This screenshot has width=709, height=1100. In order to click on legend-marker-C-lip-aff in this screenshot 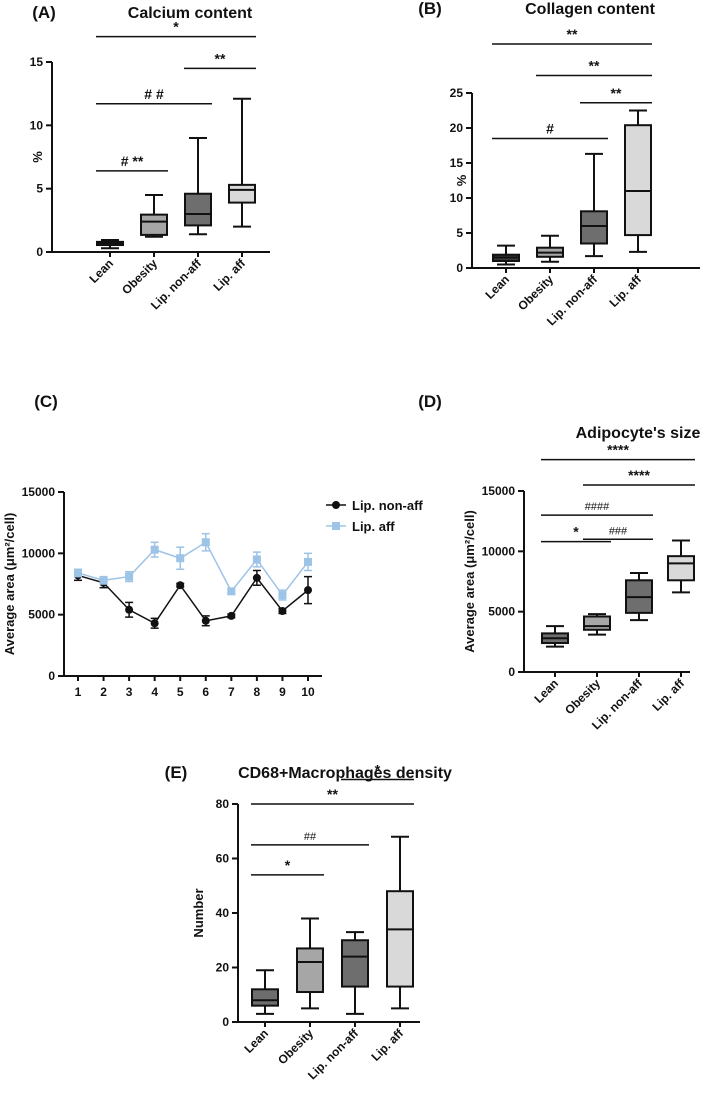, I will do `click(336, 526)`.